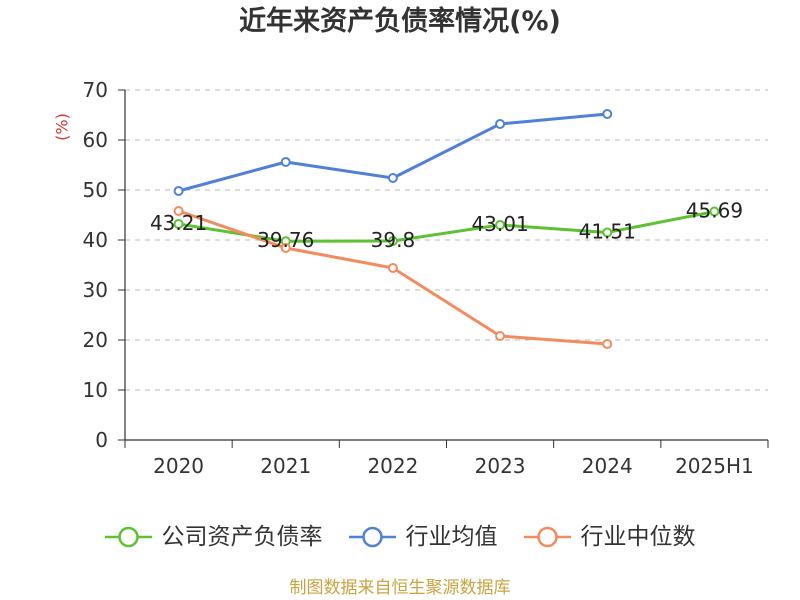 The height and width of the screenshot is (600, 800). Describe the element at coordinates (95, 240) in the screenshot. I see `y-tick-label: 40` at that location.